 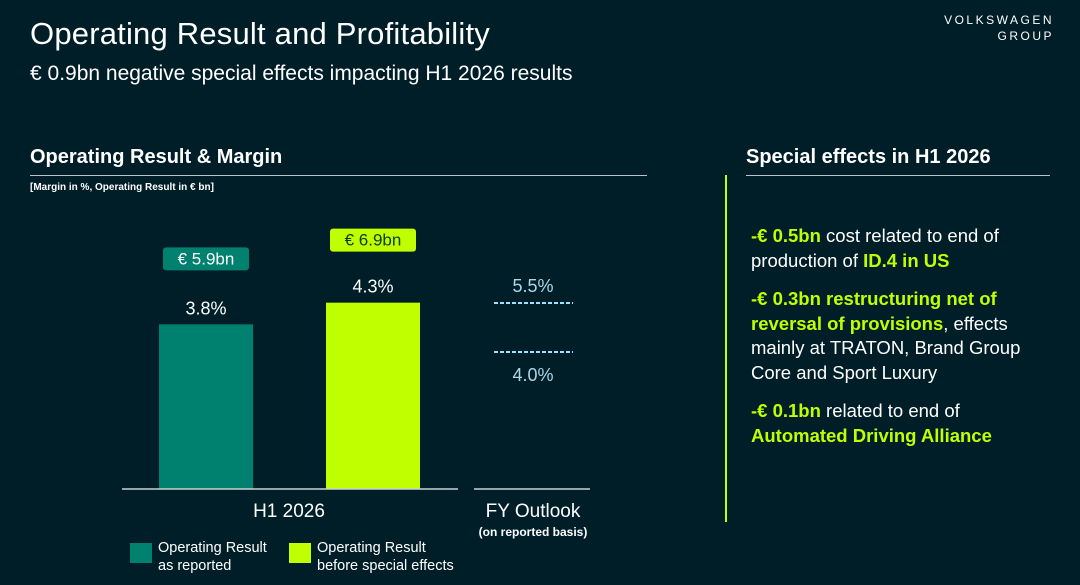 What do you see at coordinates (898, 175) in the screenshot?
I see `effects-section-rule` at bounding box center [898, 175].